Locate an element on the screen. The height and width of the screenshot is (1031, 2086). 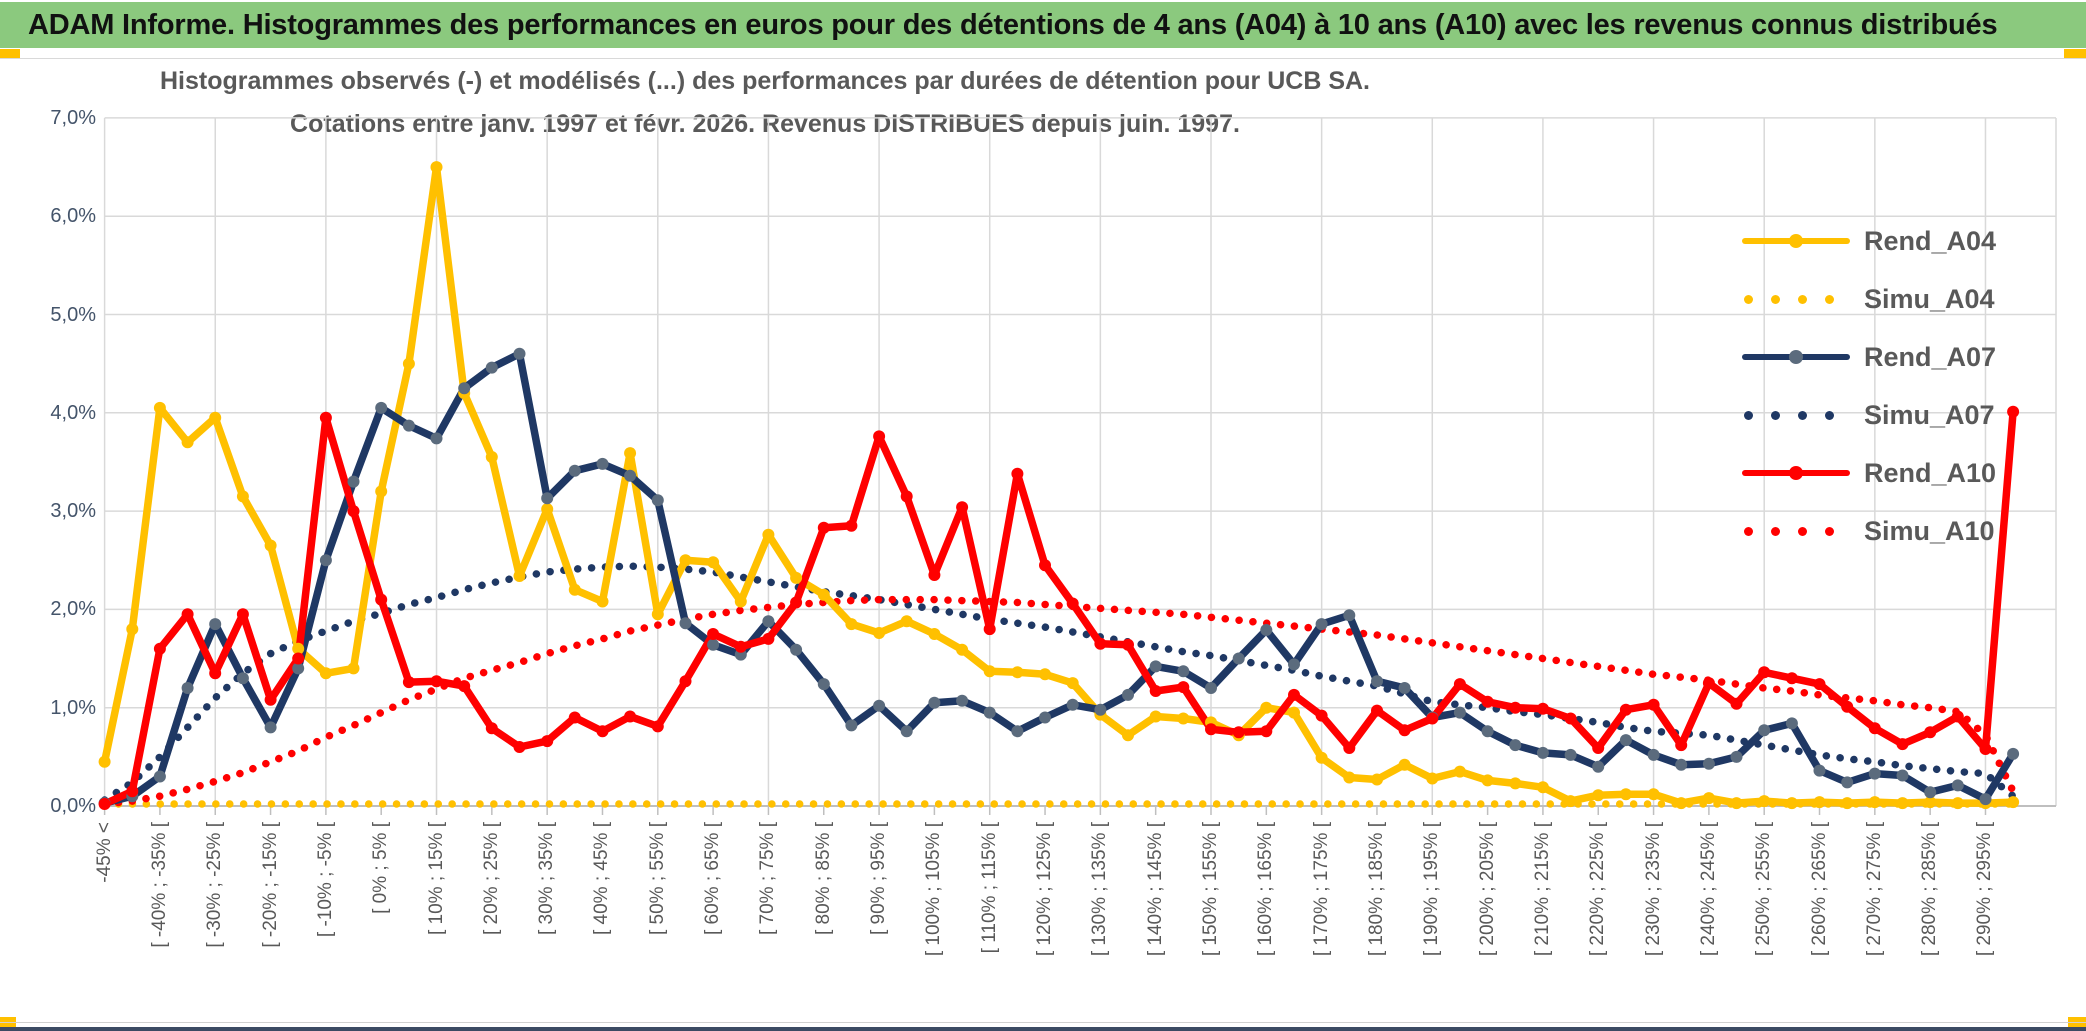
x-axis-category-label: [ 140% ; 145% [ is located at coordinates (1155, 889).